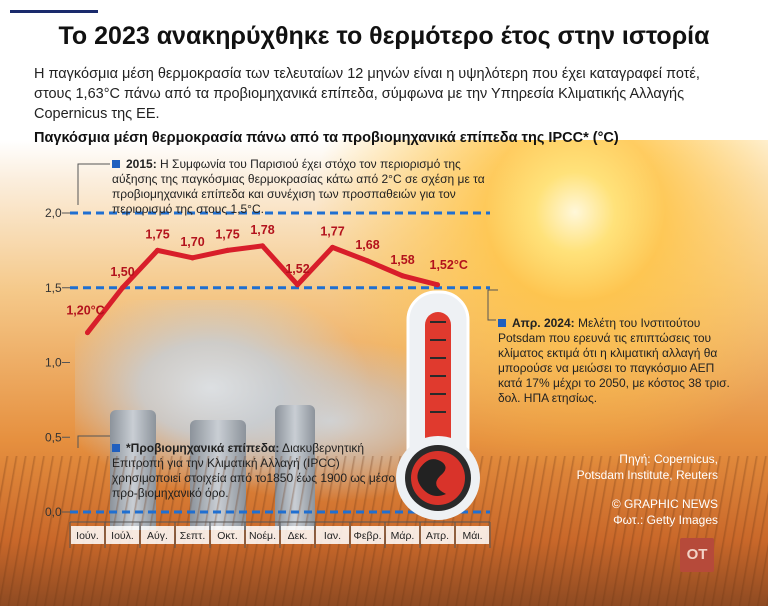 This screenshot has height=606, width=768. Describe the element at coordinates (543, 323) in the screenshot. I see `note-label: Απρ. 2024:` at that location.